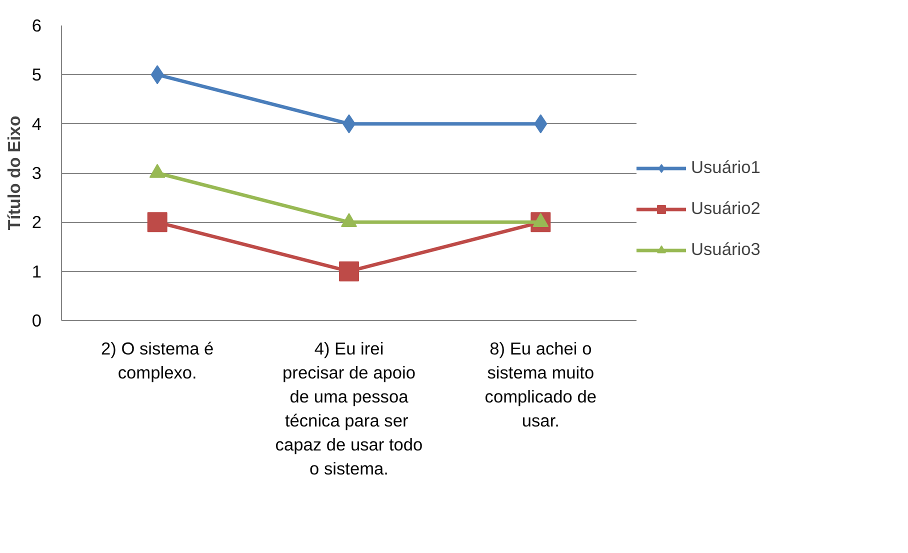  Describe the element at coordinates (349, 408) in the screenshot. I see `x-tick-label: 4) Eu irei precisar de apoio de uma pessoa técnica para ser capaz de usar todo o sistema.` at that location.